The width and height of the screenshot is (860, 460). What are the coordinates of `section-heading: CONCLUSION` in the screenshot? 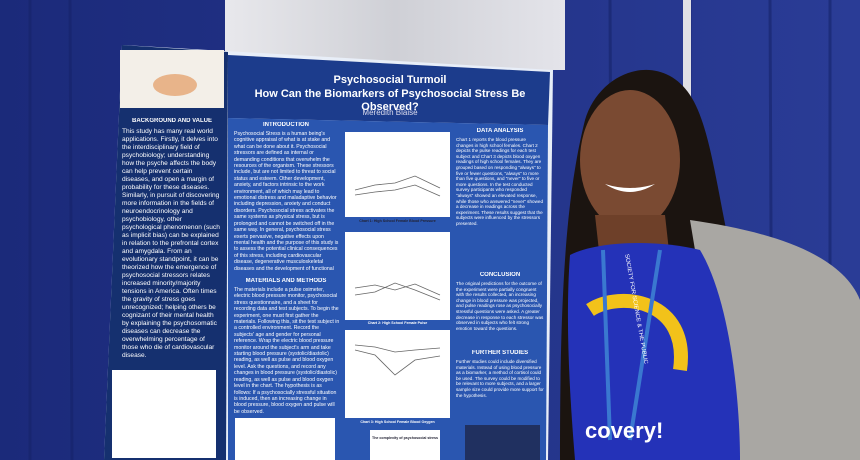 It's located at (500, 275).